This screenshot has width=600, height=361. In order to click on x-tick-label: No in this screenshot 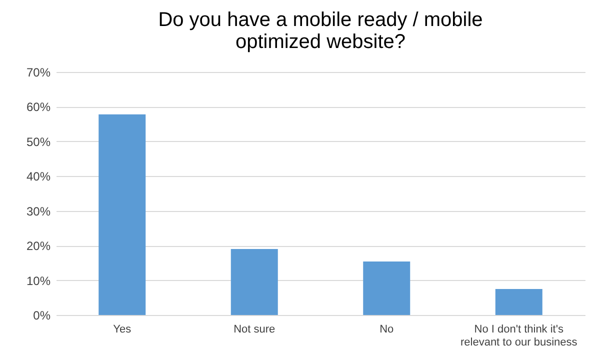, I will do `click(387, 330)`.